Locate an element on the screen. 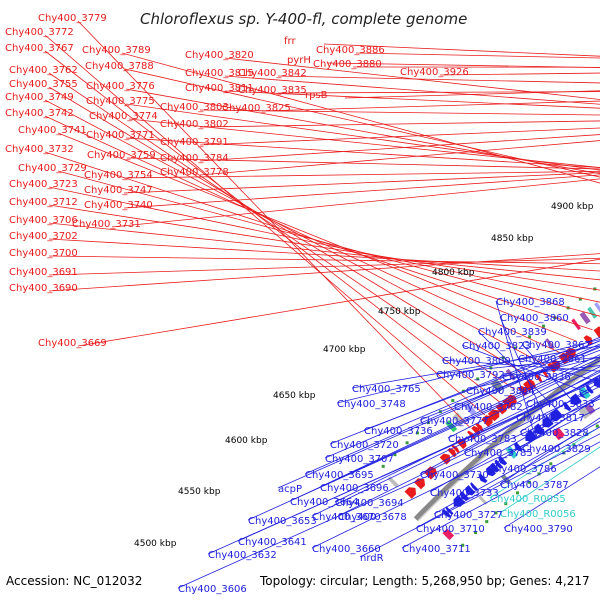 The image size is (600, 600). gene-label: Chy400_3833 is located at coordinates (560, 404).